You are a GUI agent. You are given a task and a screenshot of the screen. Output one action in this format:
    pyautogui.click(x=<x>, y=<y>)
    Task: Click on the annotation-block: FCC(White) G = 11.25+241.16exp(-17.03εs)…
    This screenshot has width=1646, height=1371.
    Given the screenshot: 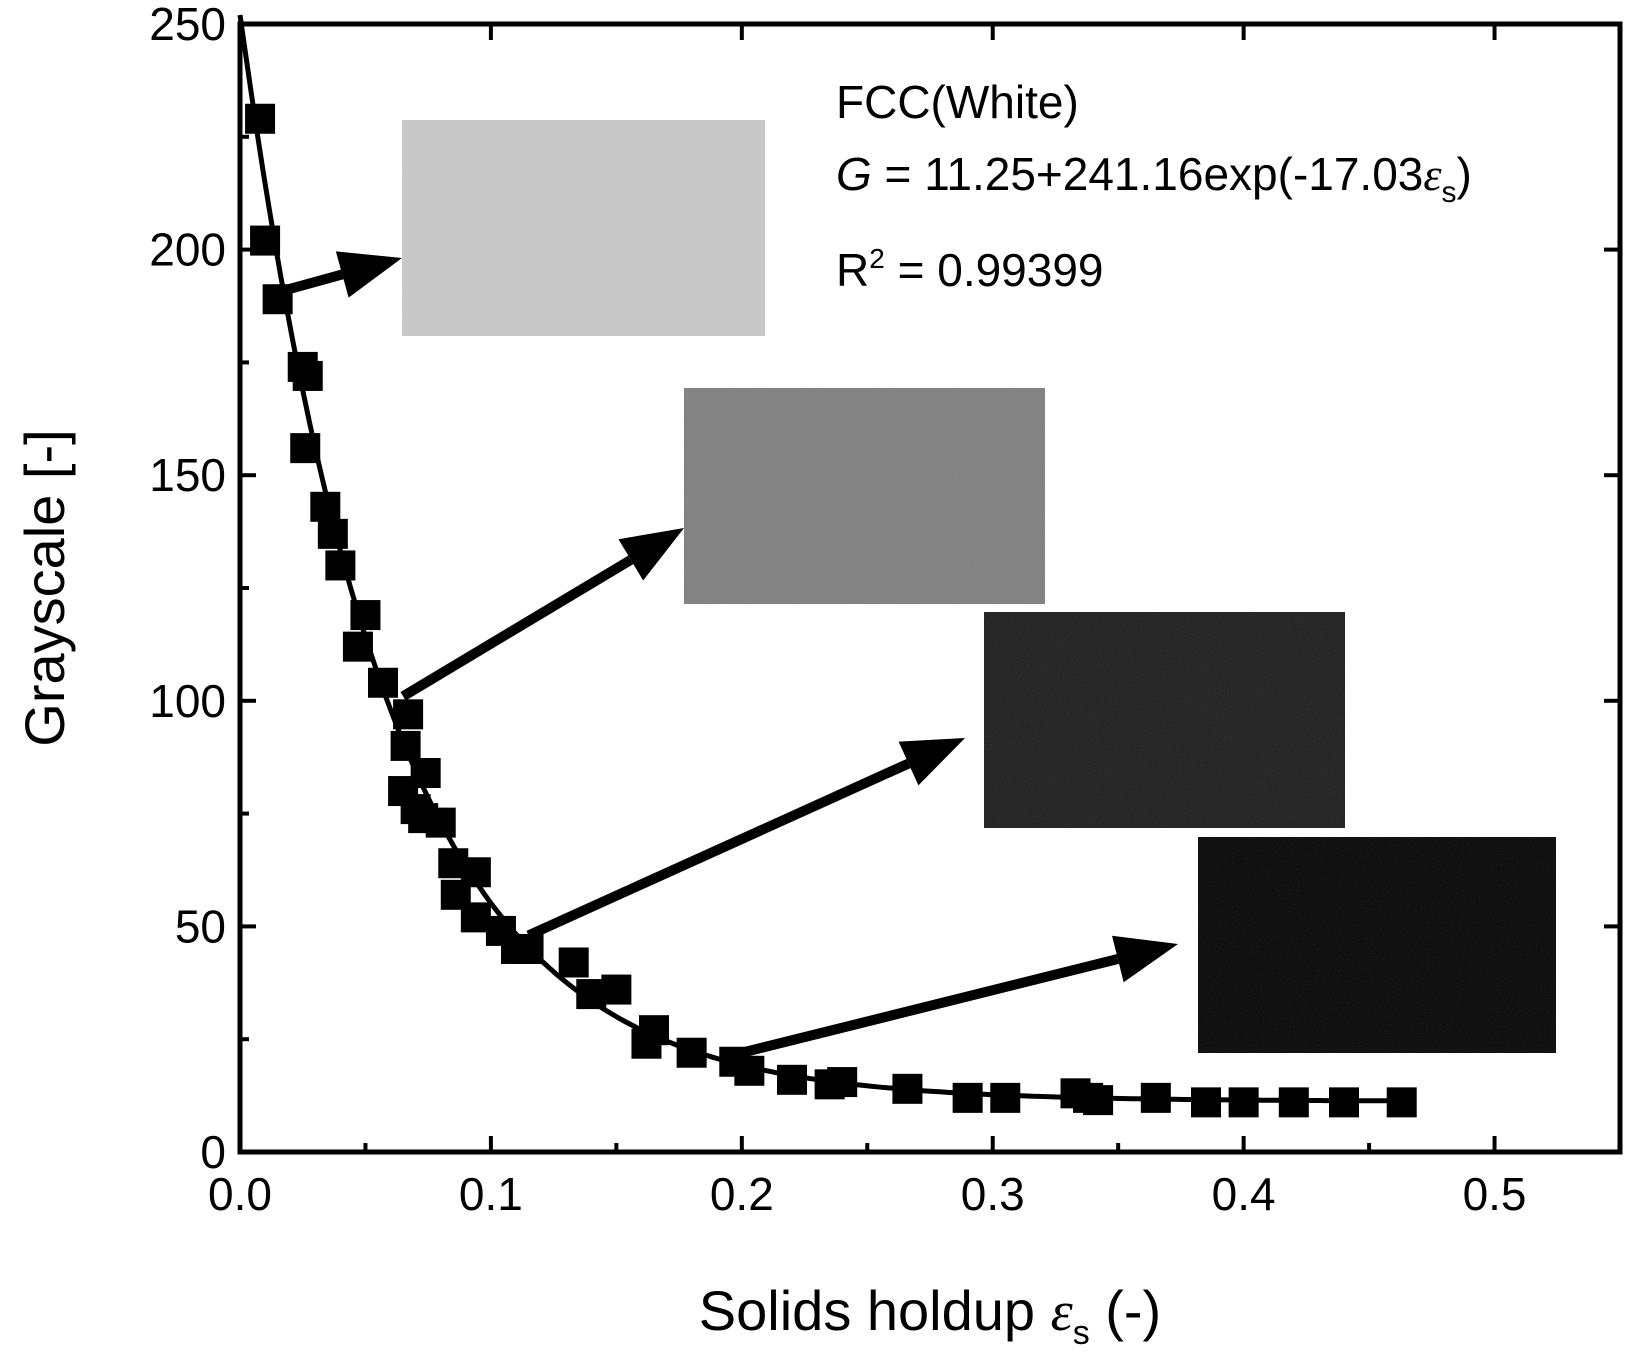 What is the action you would take?
    pyautogui.click(x=1154, y=186)
    